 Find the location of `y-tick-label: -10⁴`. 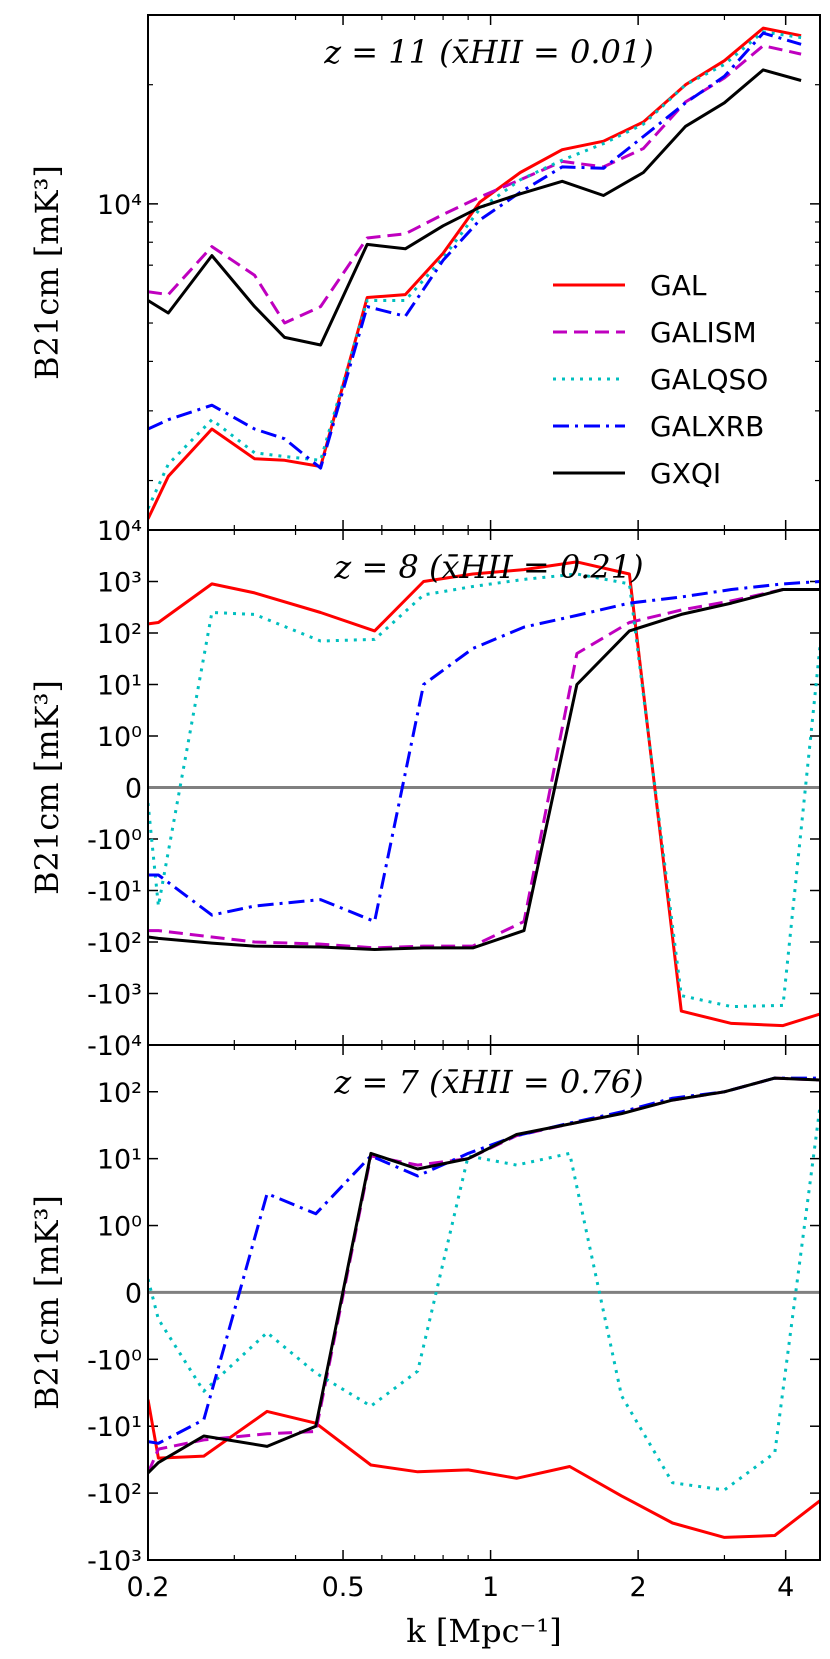

y-tick-label: -10⁴ is located at coordinates (114, 1046).